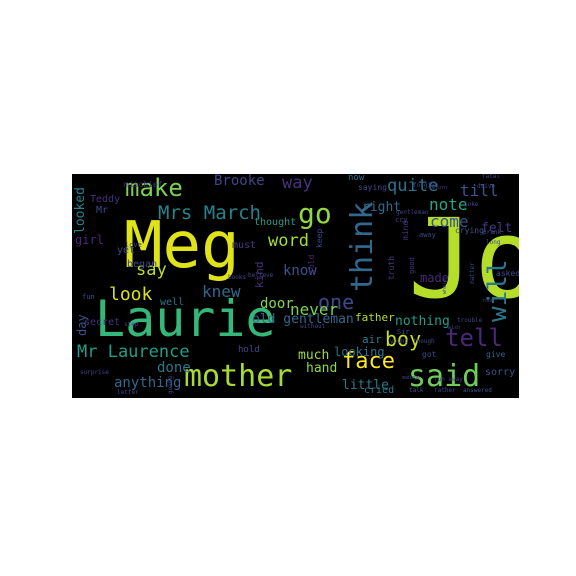  What do you see at coordinates (477, 390) in the screenshot?
I see `word-answered: answered` at bounding box center [477, 390].